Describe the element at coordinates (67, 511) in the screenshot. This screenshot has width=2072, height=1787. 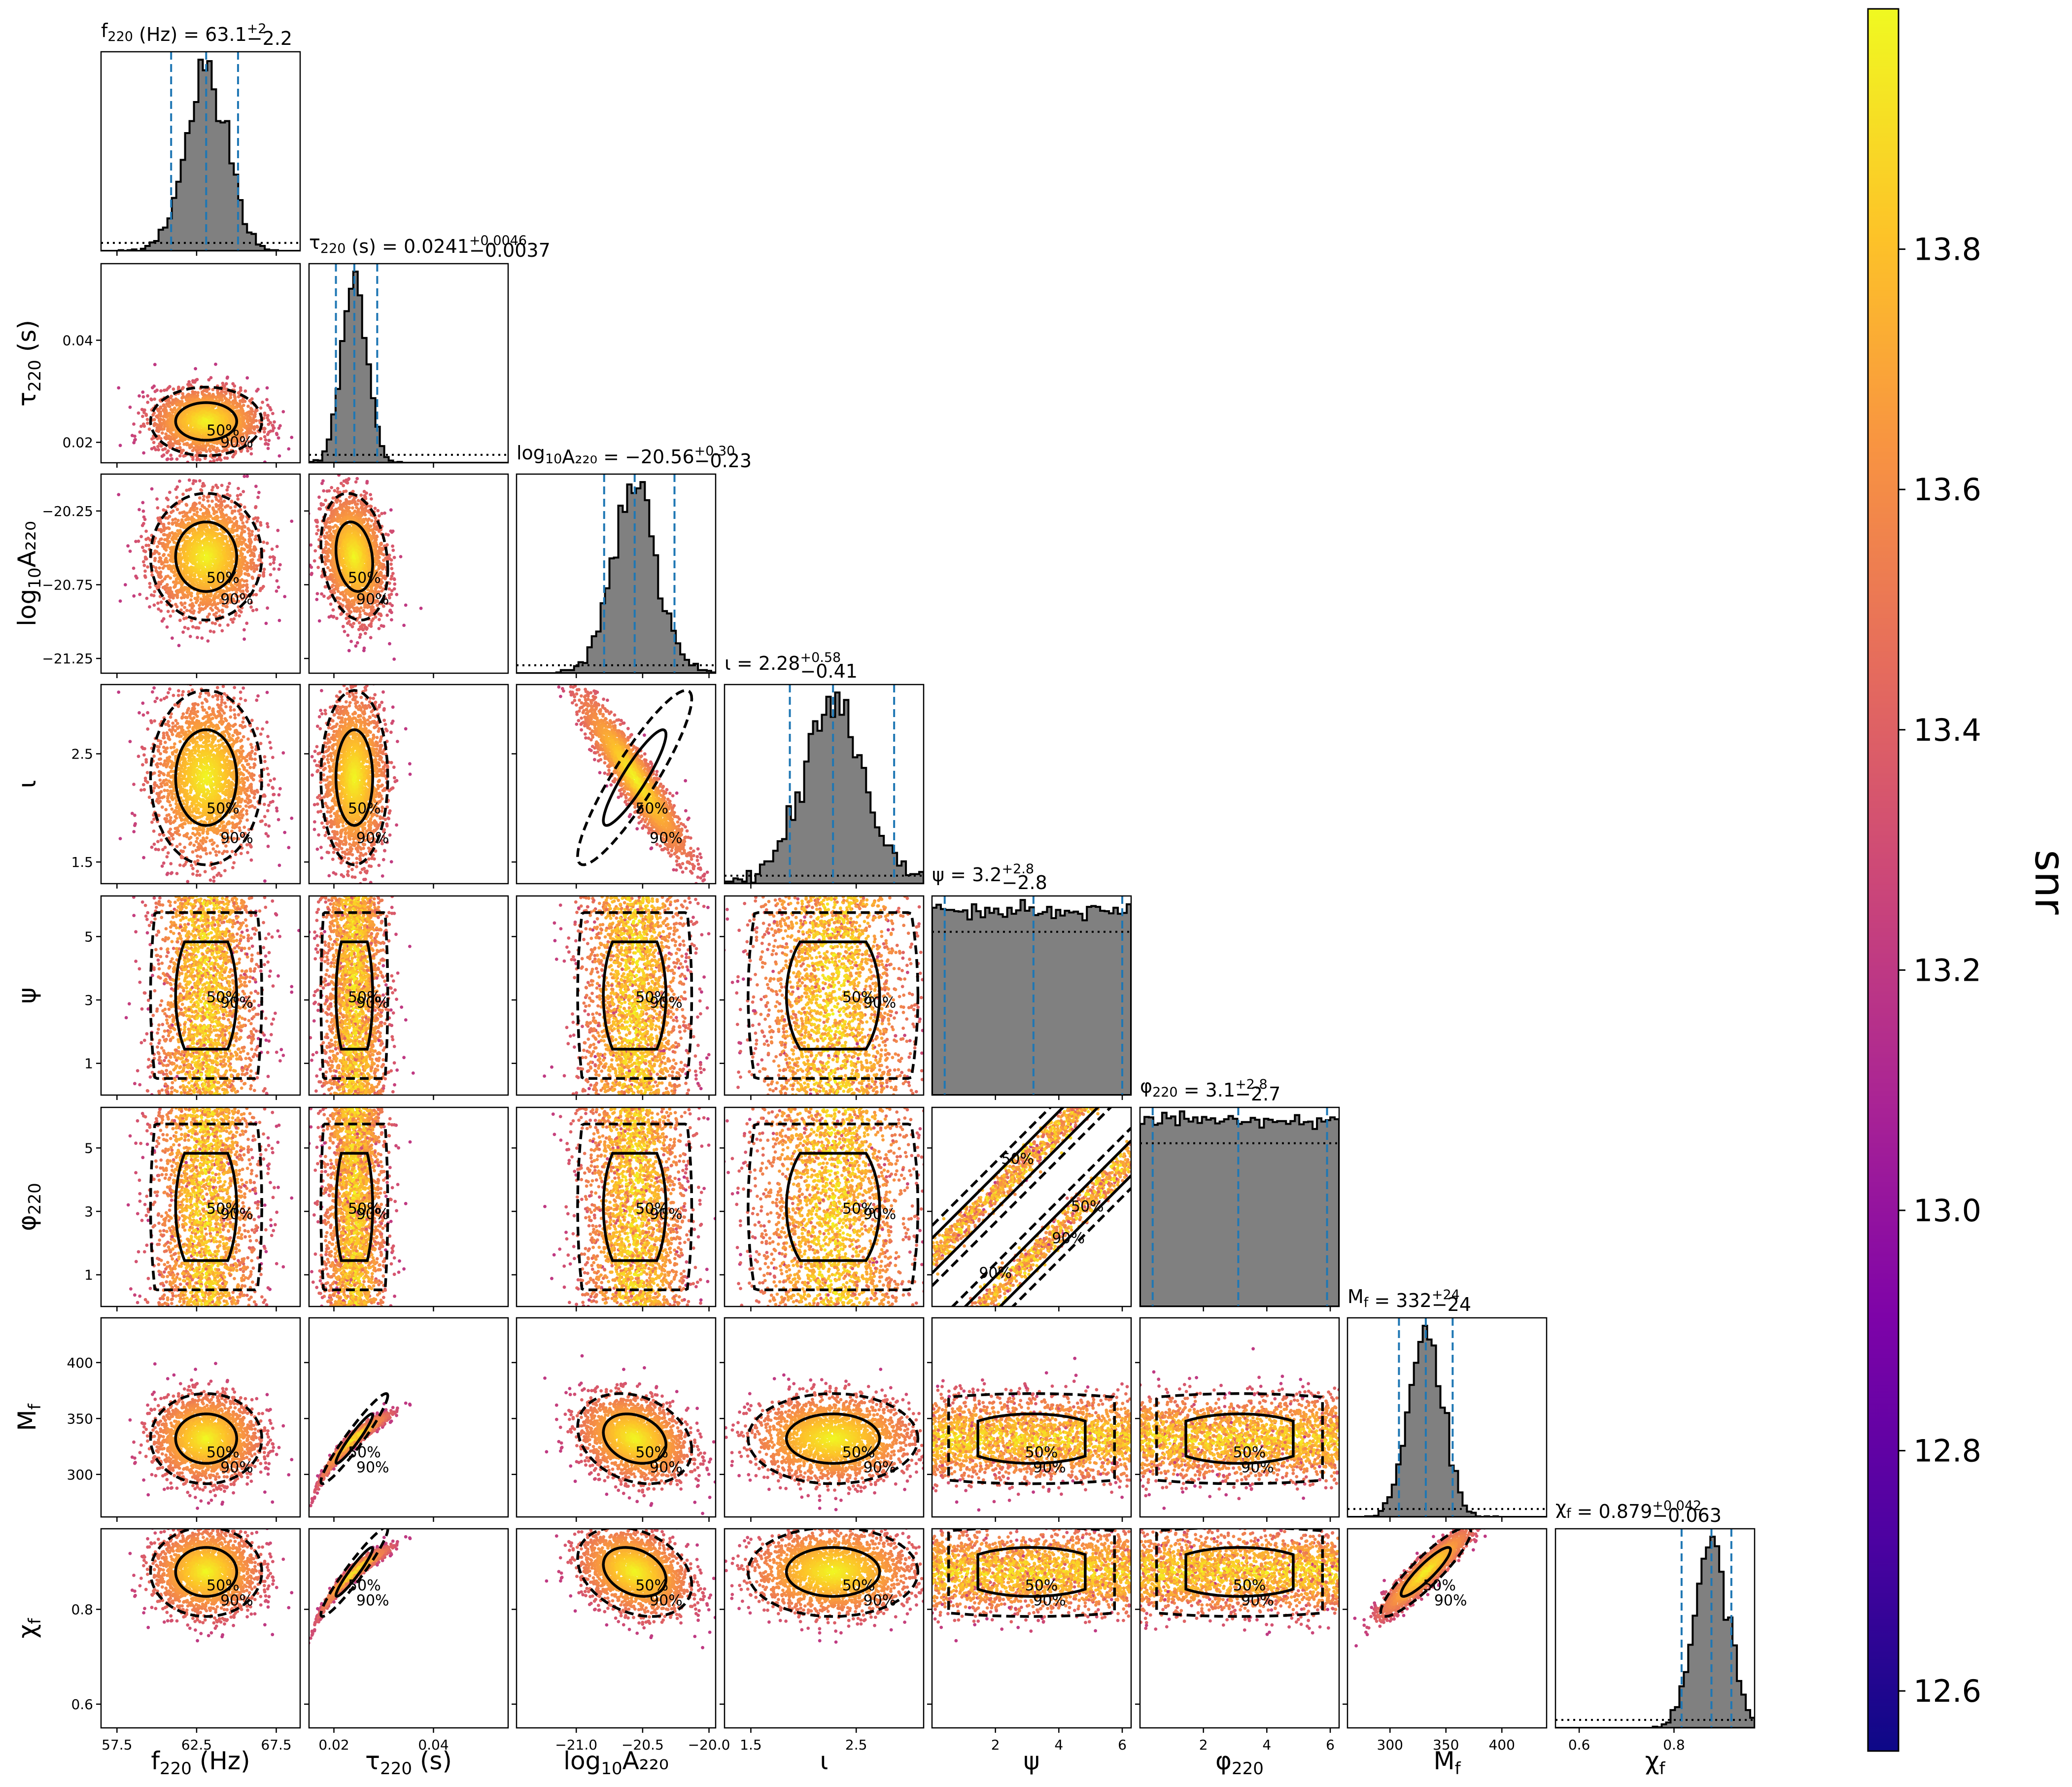
I see `y-tick-label-logA: −20.25` at that location.